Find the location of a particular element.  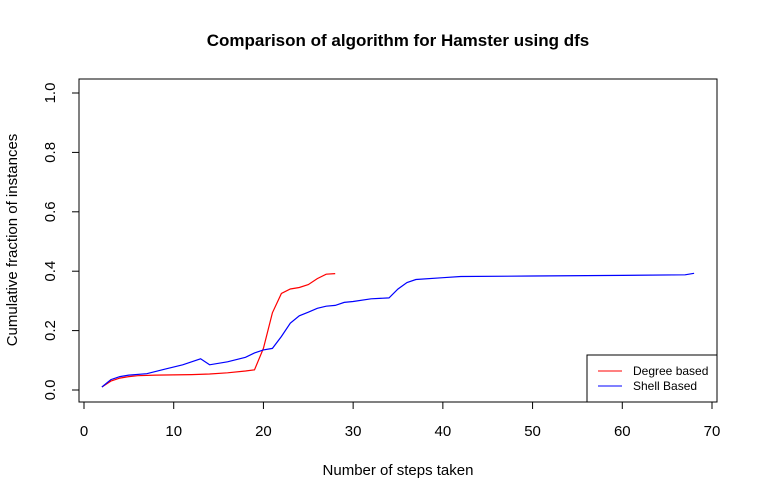

x-tick-label-40: 40 is located at coordinates (443, 431).